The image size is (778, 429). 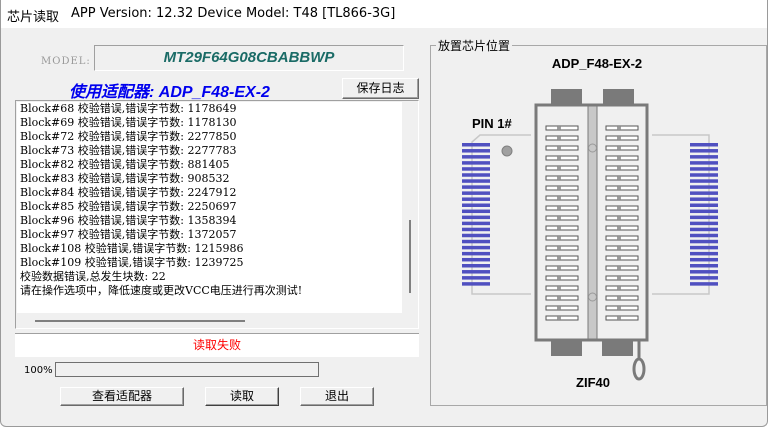 What do you see at coordinates (249, 58) in the screenshot?
I see `model-value: MT29F64G08CBABBWP` at bounding box center [249, 58].